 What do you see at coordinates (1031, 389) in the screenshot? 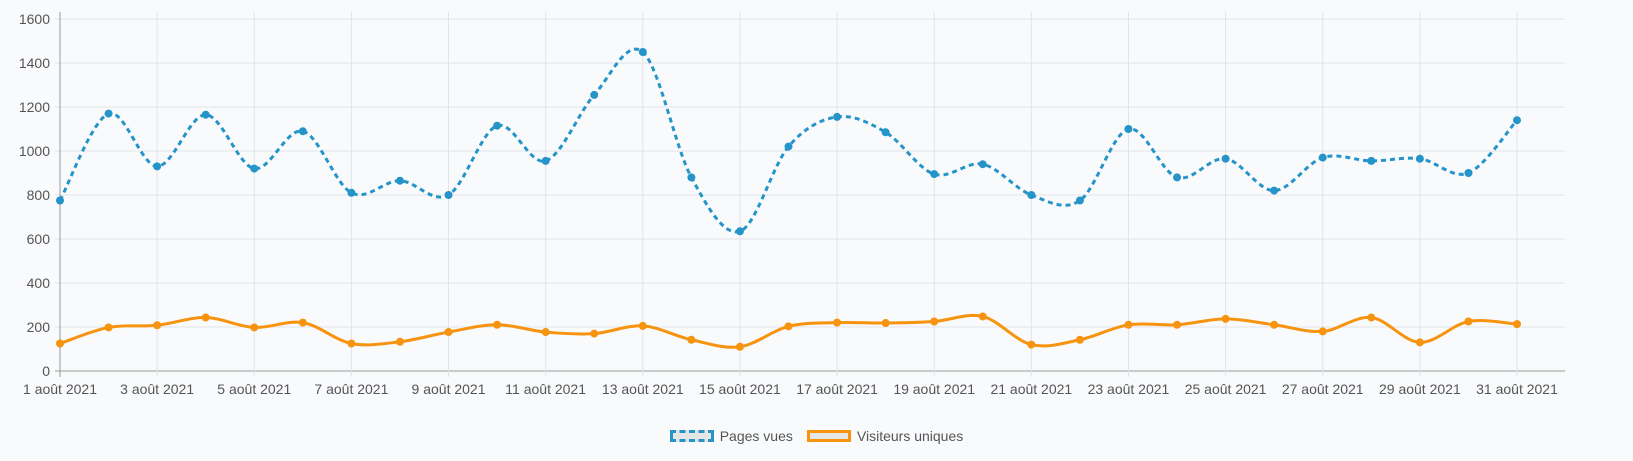
I see `x-tick-label: 21 août 2021` at bounding box center [1031, 389].